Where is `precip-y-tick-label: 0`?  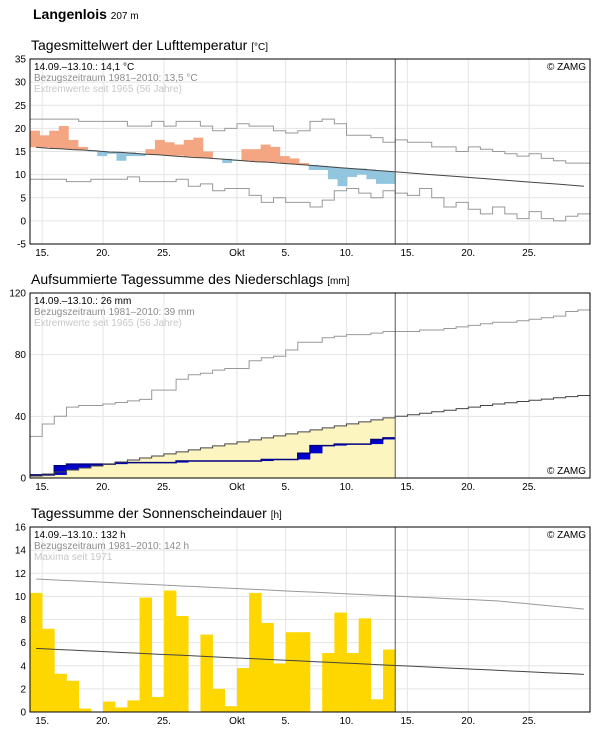 precip-y-tick-label: 0 is located at coordinates (23, 479).